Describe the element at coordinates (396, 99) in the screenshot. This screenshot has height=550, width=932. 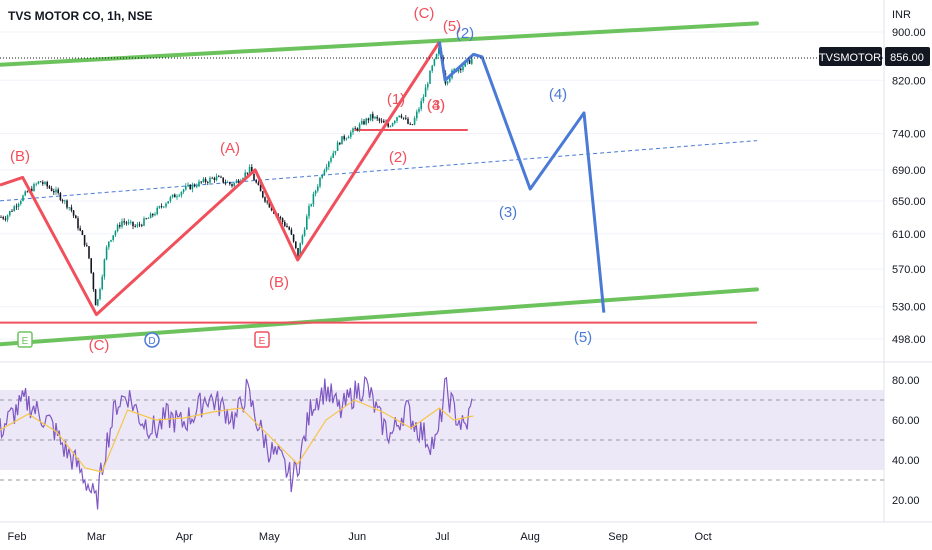
I see `red-wave-label: (1)` at that location.